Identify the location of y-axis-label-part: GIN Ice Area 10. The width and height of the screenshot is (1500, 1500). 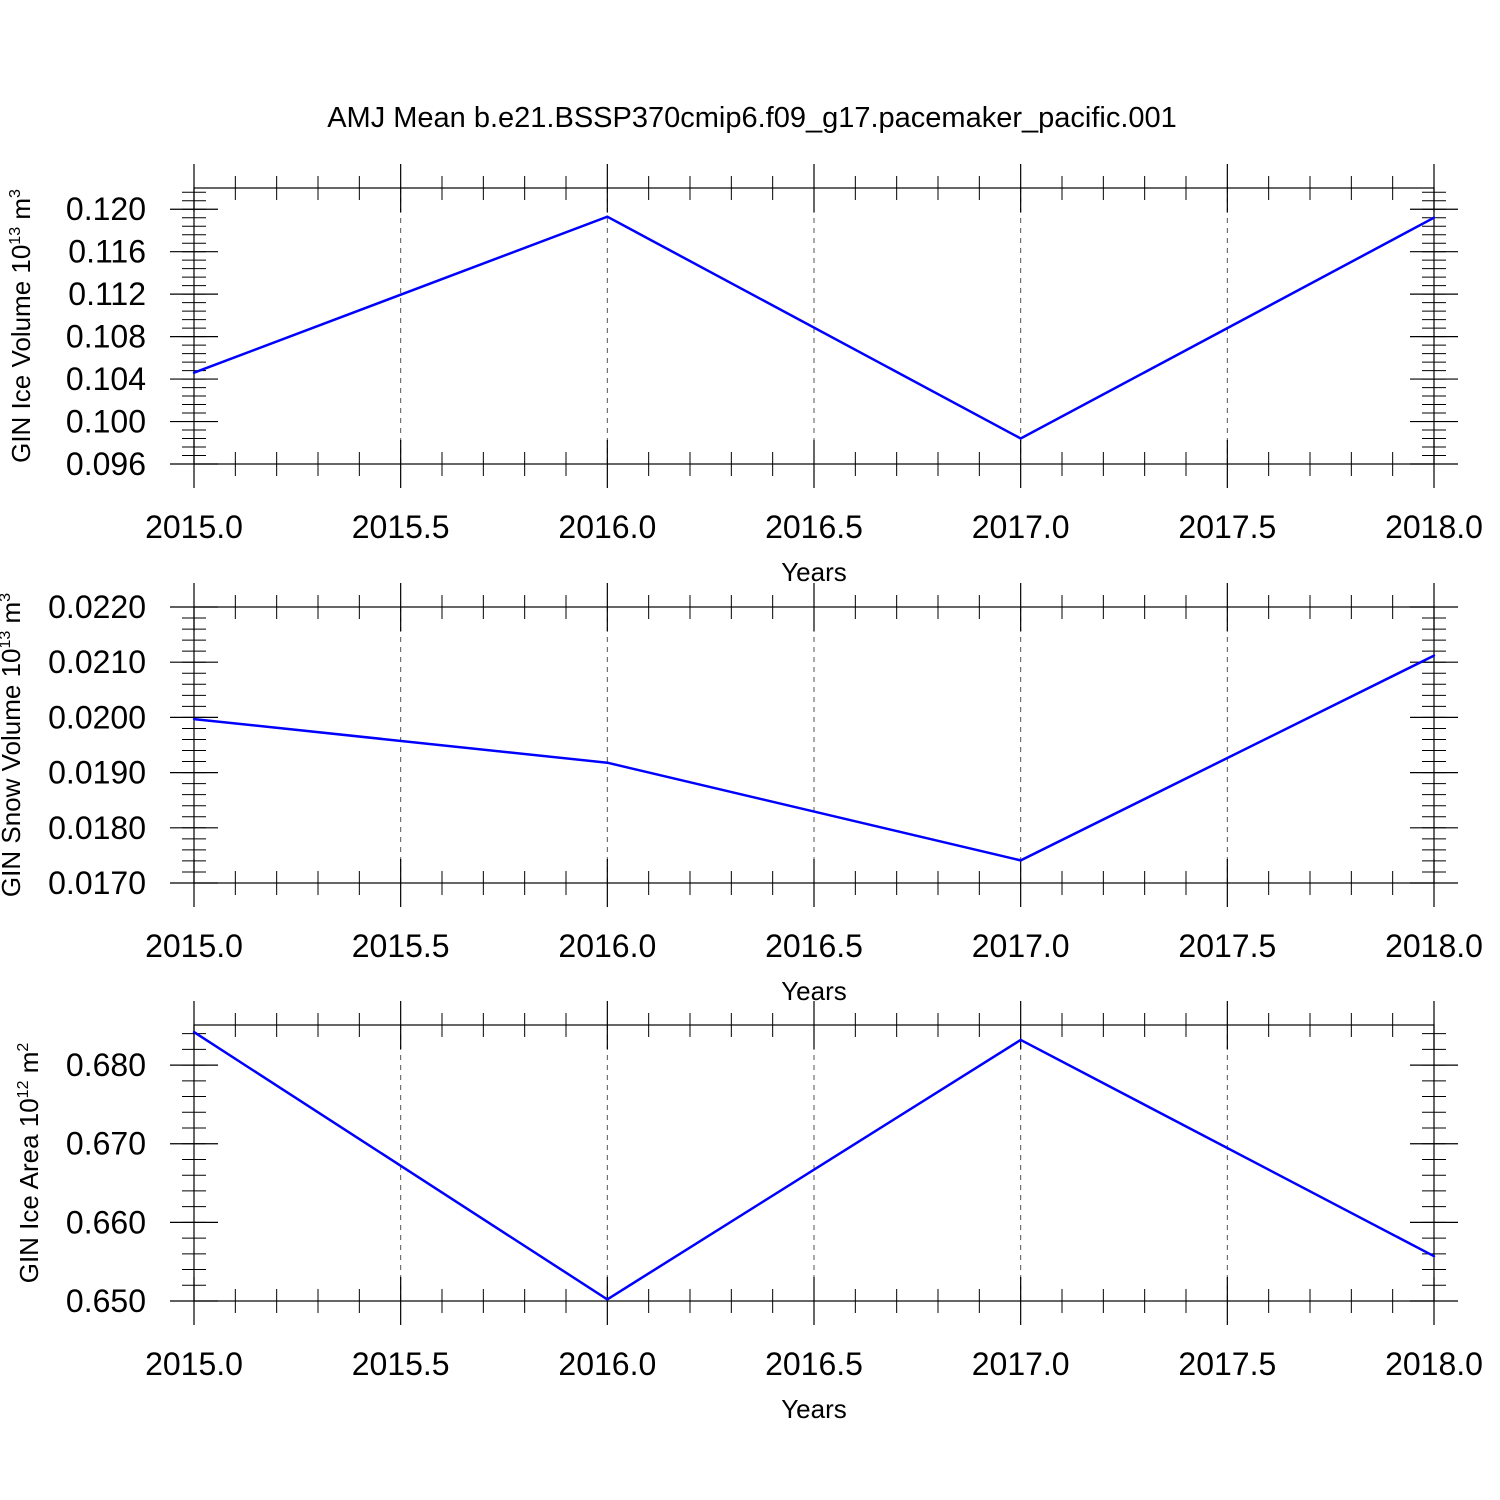
(29, 1190).